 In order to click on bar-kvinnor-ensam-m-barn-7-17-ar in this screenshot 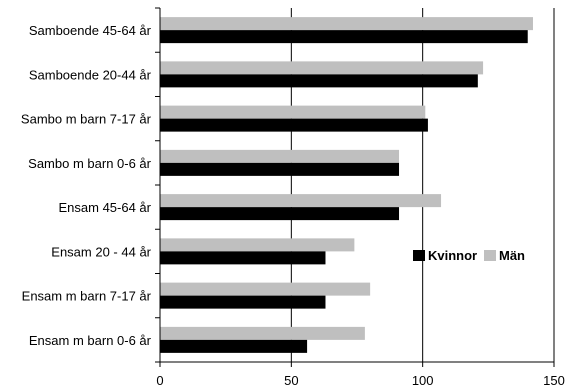, I will do `click(243, 302)`.